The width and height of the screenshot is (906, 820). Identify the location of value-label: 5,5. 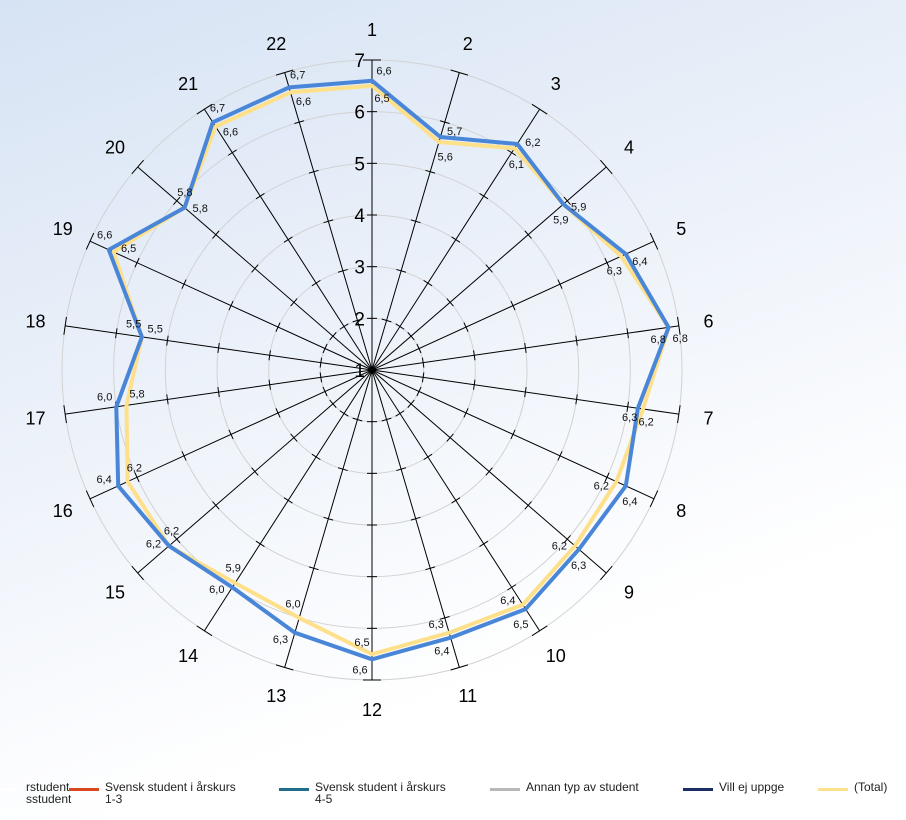
(133, 325).